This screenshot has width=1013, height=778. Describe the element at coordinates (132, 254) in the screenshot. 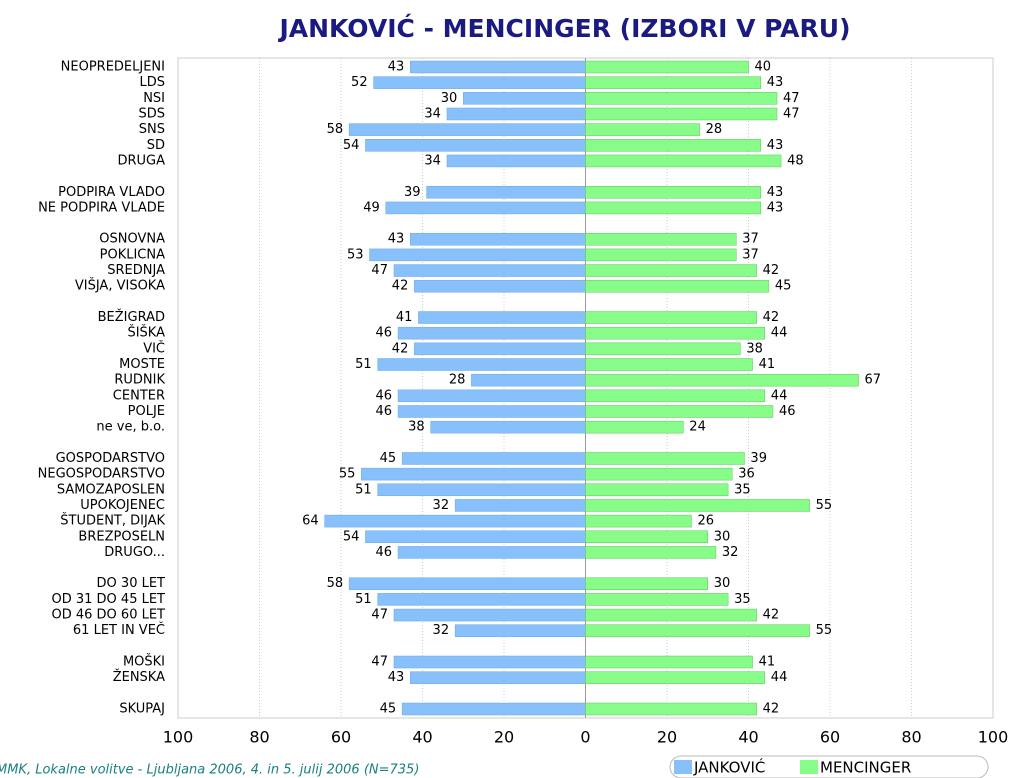

I see `category-label: POKLICNA` at that location.